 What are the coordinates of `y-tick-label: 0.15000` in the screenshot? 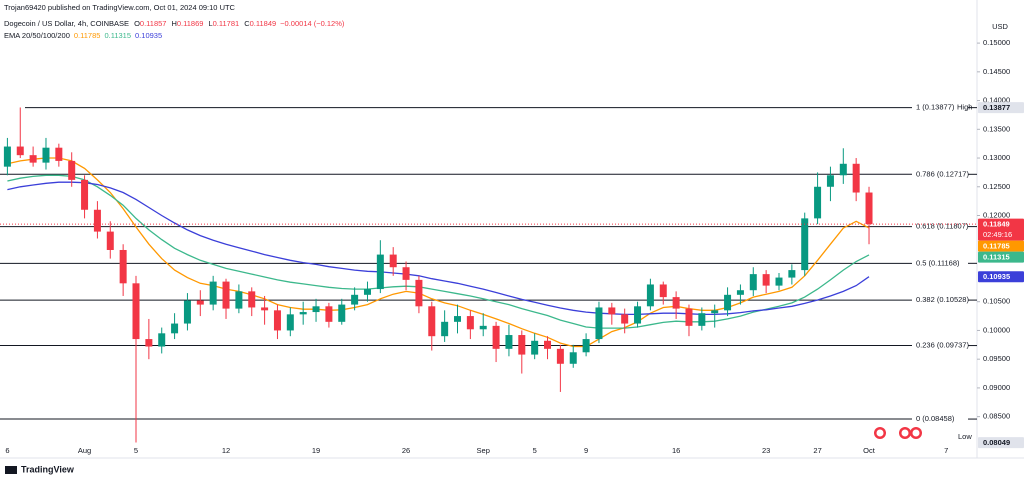 It's located at (996, 42).